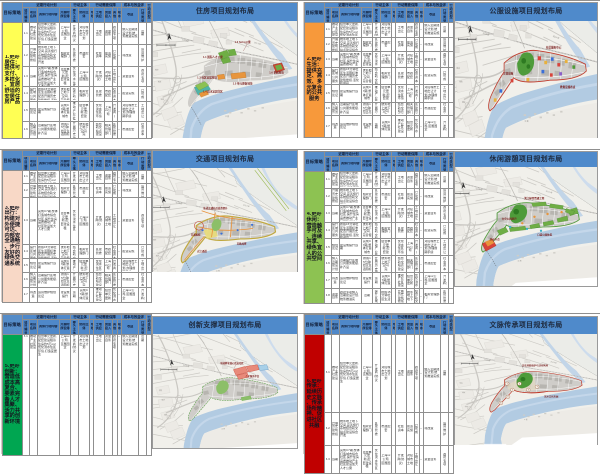  I want to click on svg-text: 社区服务中心, so click(553, 47).